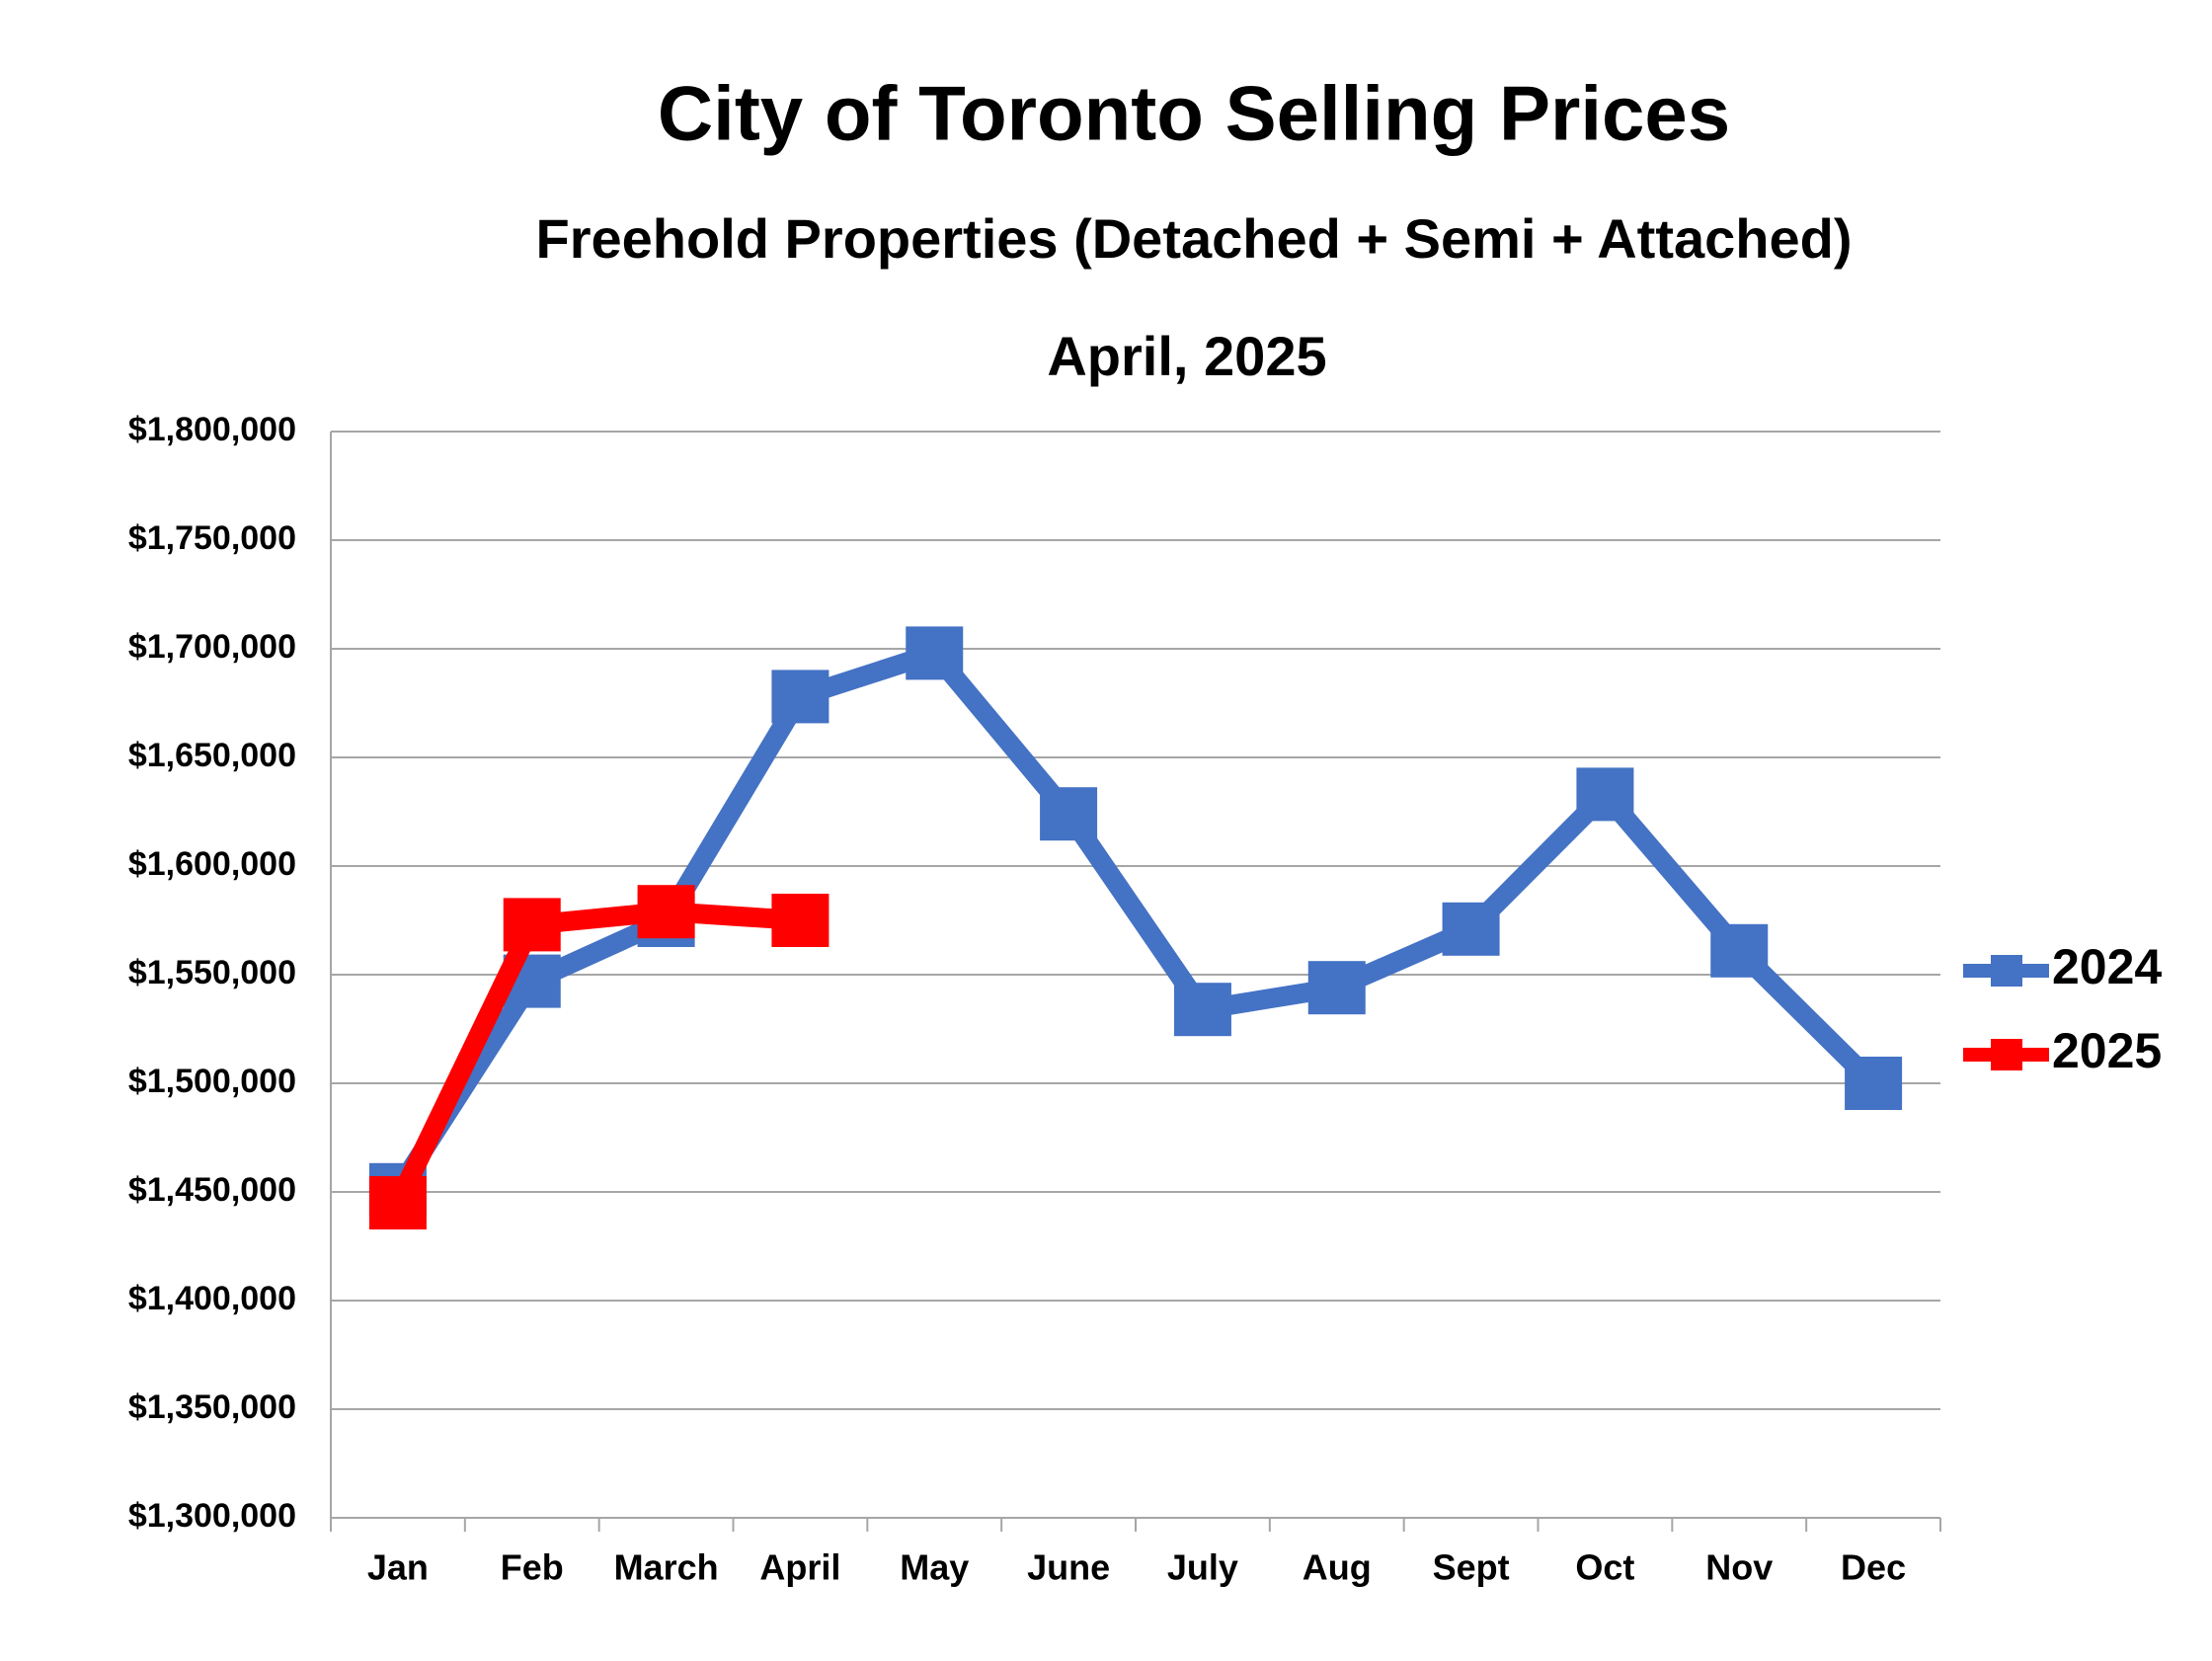 The width and height of the screenshot is (2212, 1661). I want to click on y-tick-label: $1,700,000, so click(212, 647).